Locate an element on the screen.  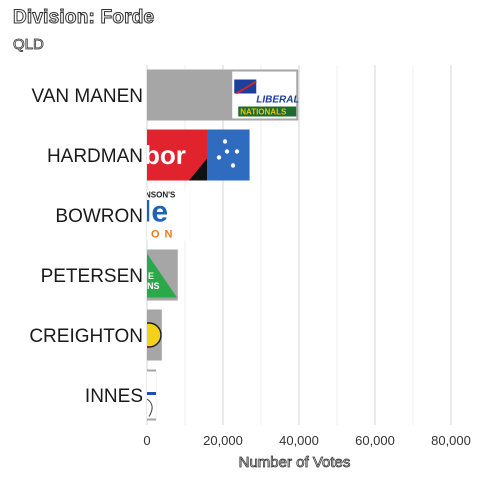
svg-text: NSON'S is located at coordinates (160, 195).